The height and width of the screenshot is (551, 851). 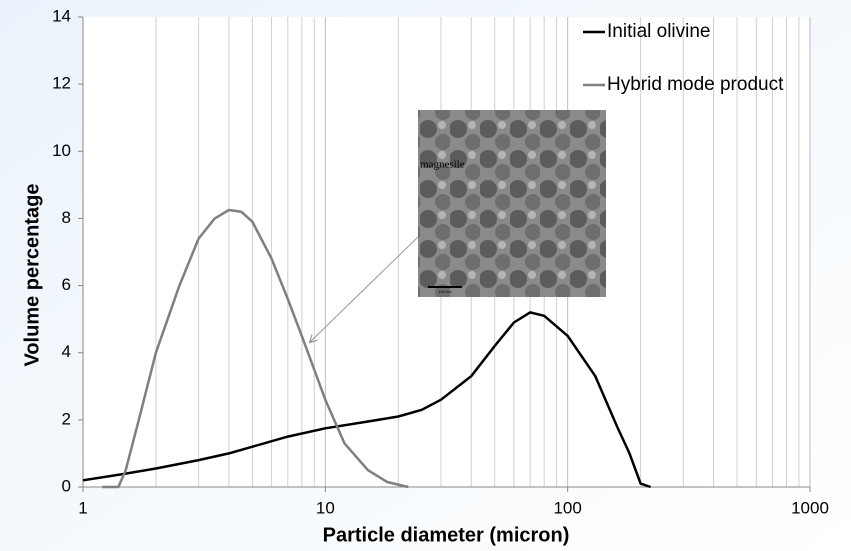 I want to click on y-tick-label: 4, so click(x=66, y=351).